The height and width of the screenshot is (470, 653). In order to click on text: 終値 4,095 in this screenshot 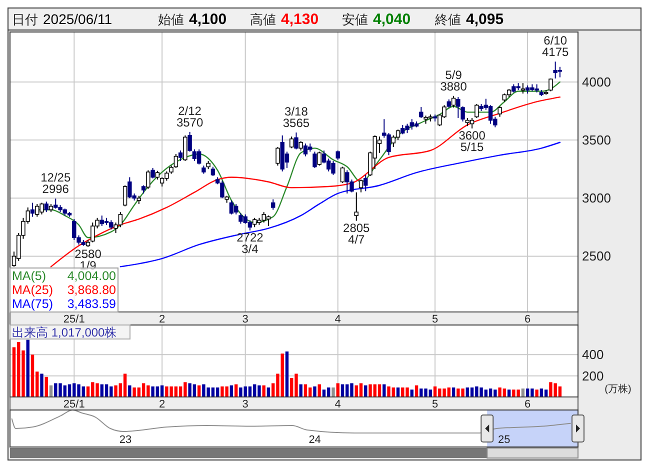, I will do `click(469, 19)`.